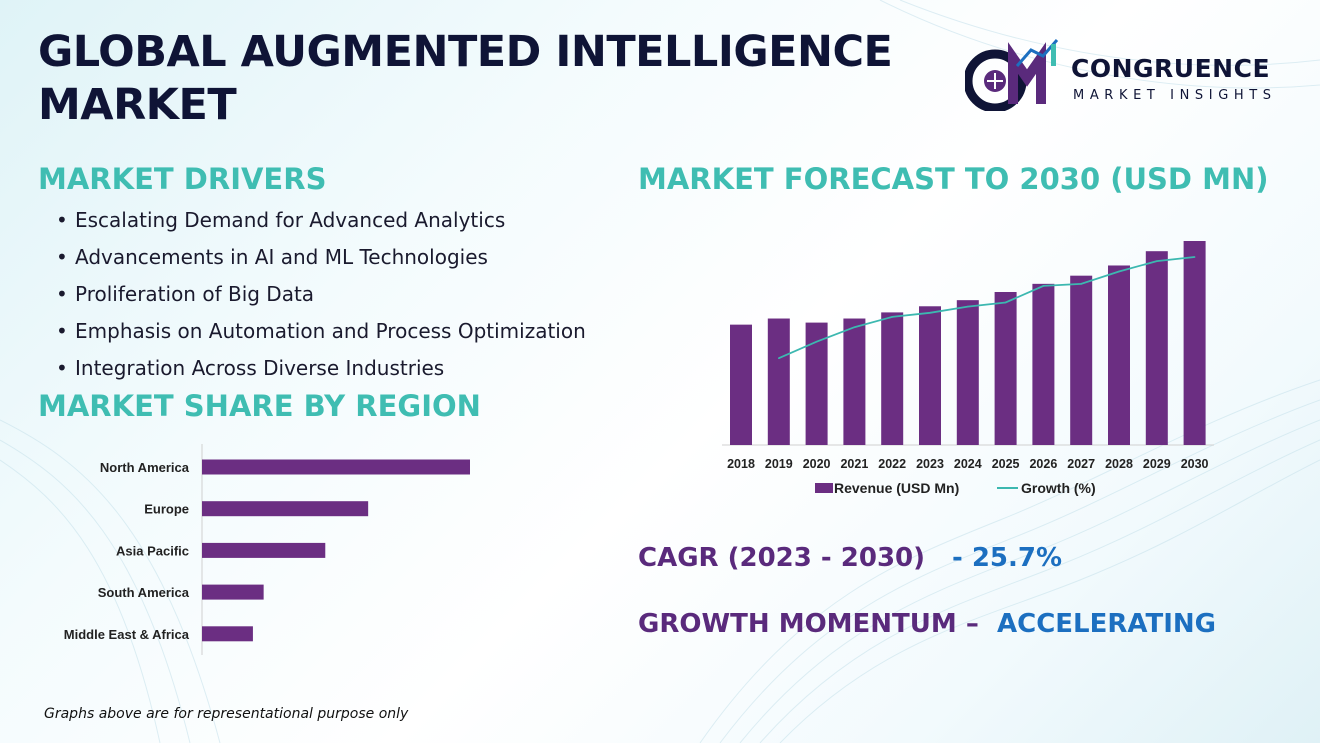 This screenshot has width=1320, height=743. What do you see at coordinates (1175, 95) in the screenshot?
I see `logo-subtitle: MARKET INSIGHTS` at bounding box center [1175, 95].